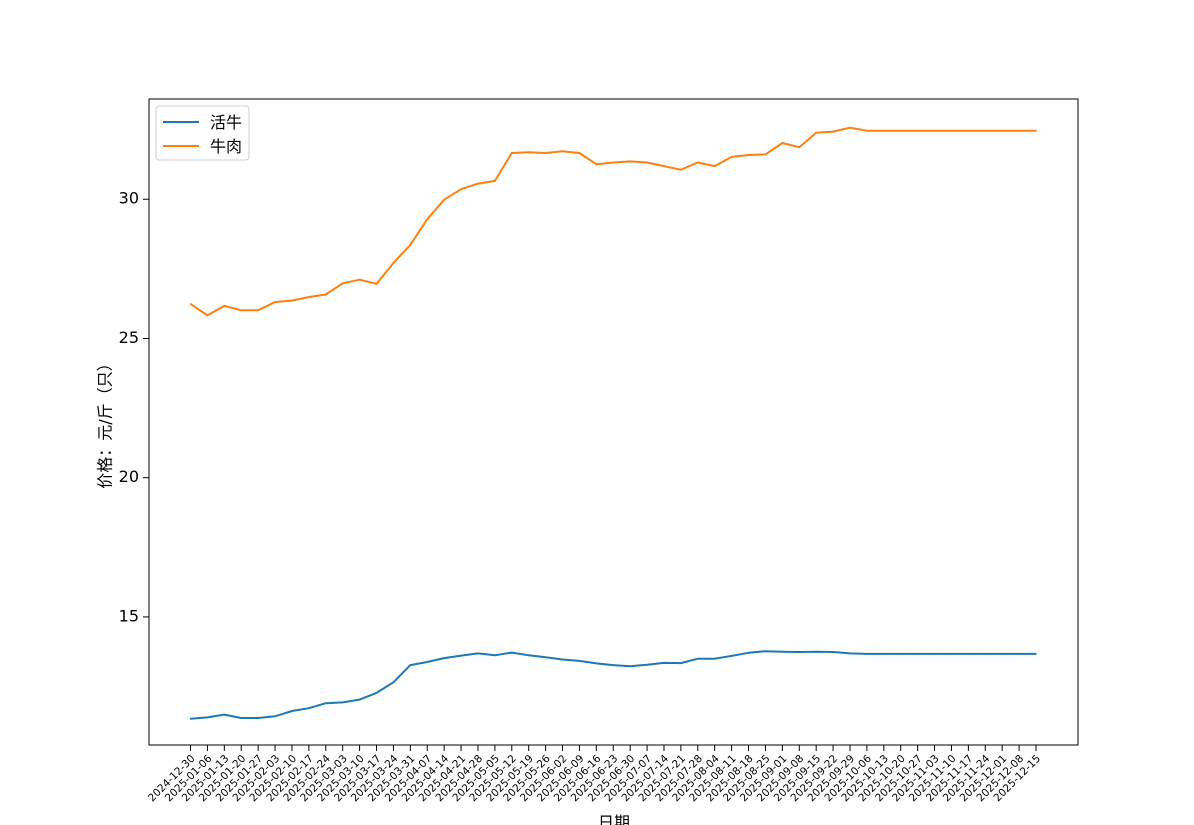 The width and height of the screenshot is (1194, 825). What do you see at coordinates (226, 122) in the screenshot?
I see `legend-label-live-cattle: 活牛` at bounding box center [226, 122].